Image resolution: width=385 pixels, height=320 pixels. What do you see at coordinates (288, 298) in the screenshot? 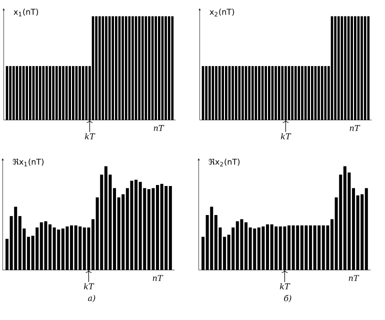
I see `text: б)` at bounding box center [288, 298].